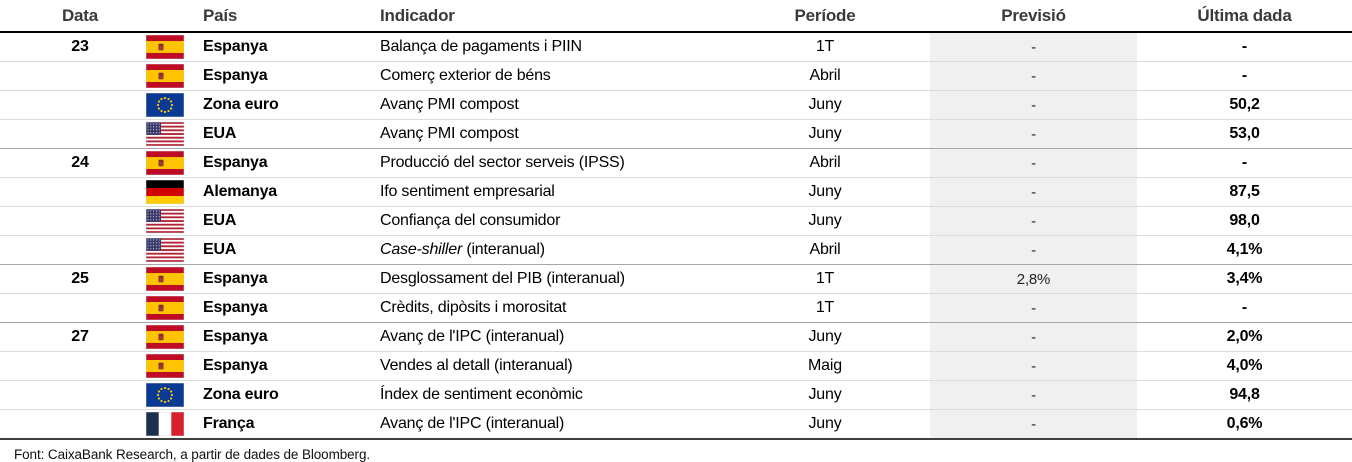 This screenshot has width=1352, height=462. Describe the element at coordinates (70, 163) in the screenshot. I see `date-cell: 24` at that location.